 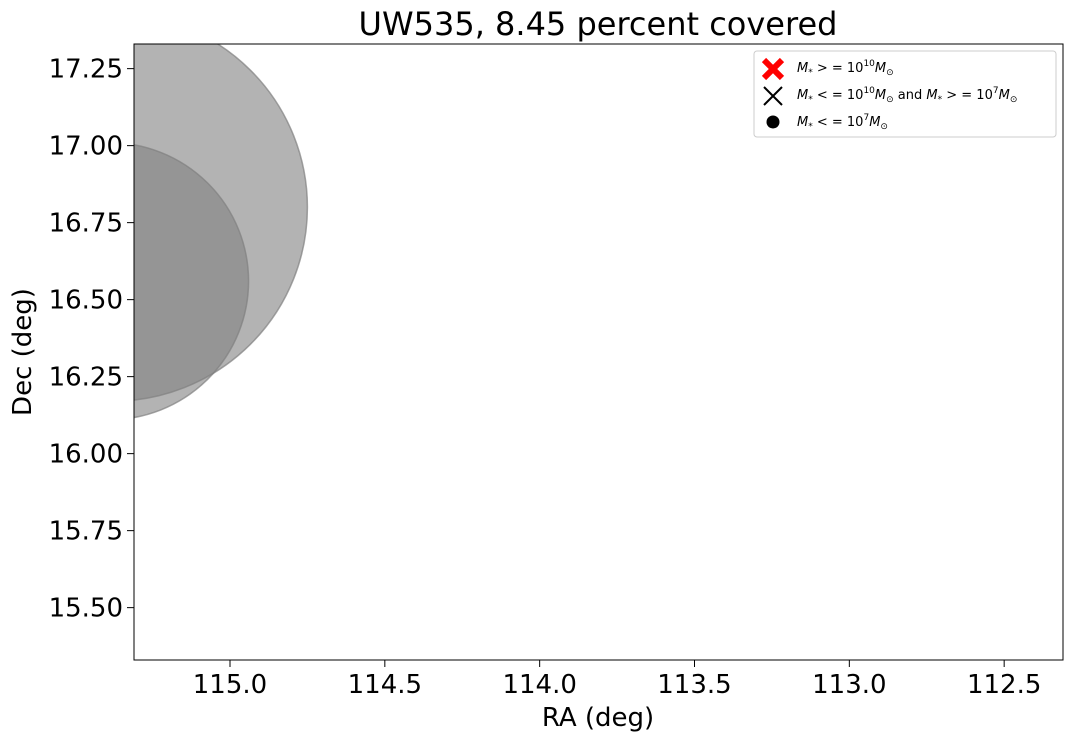 What do you see at coordinates (230, 685) in the screenshot?
I see `x-tick-label: 115.0` at bounding box center [230, 685].